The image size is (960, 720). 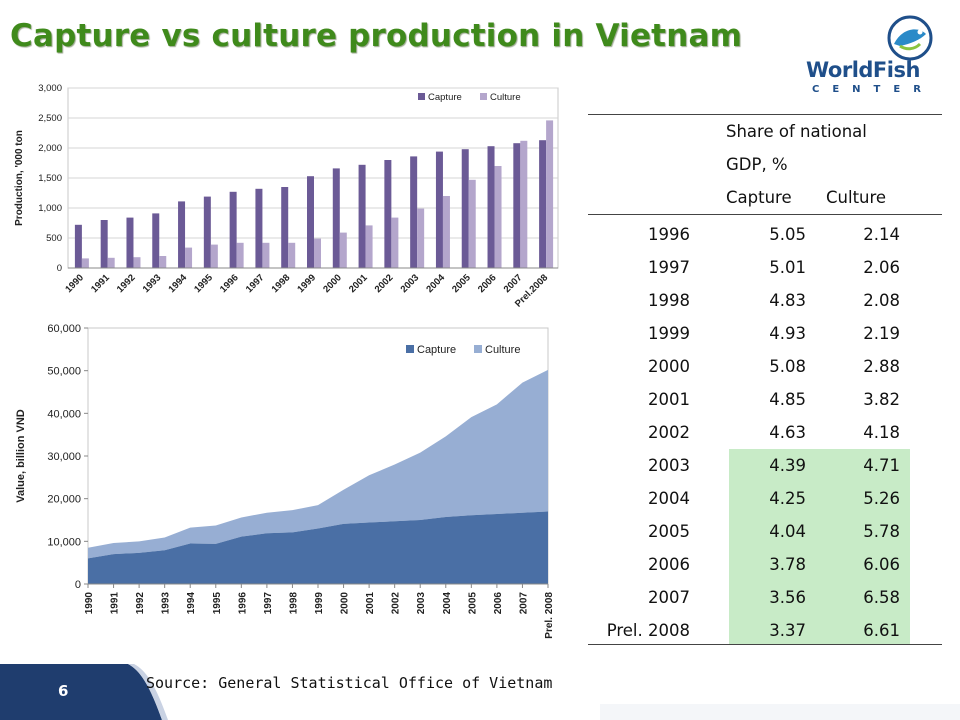 I want to click on slide-title: Capture vs culture production in Vietnam, so click(x=376, y=36).